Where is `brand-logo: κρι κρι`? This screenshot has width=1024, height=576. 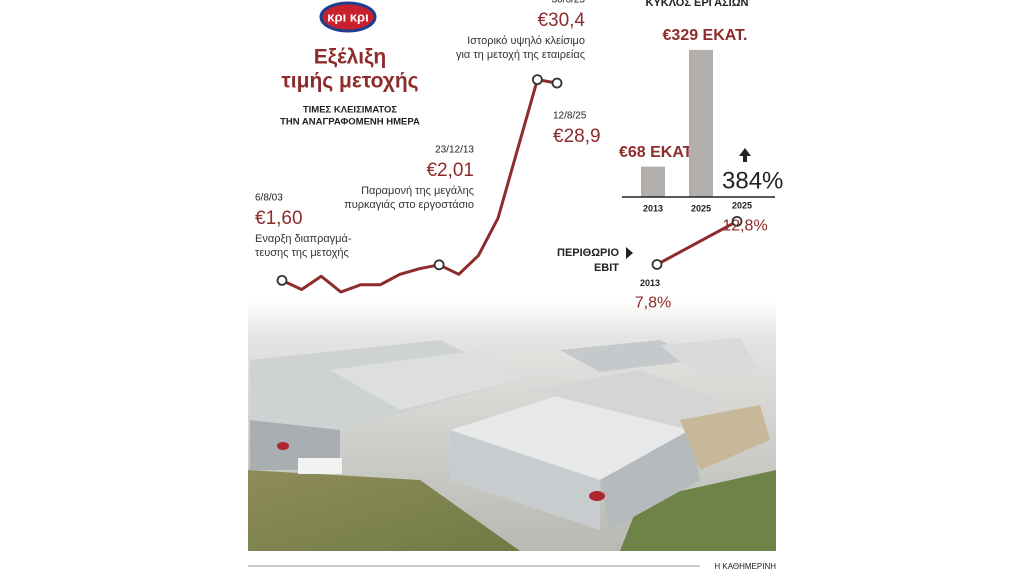 brand-logo: κρι κρι is located at coordinates (348, 17).